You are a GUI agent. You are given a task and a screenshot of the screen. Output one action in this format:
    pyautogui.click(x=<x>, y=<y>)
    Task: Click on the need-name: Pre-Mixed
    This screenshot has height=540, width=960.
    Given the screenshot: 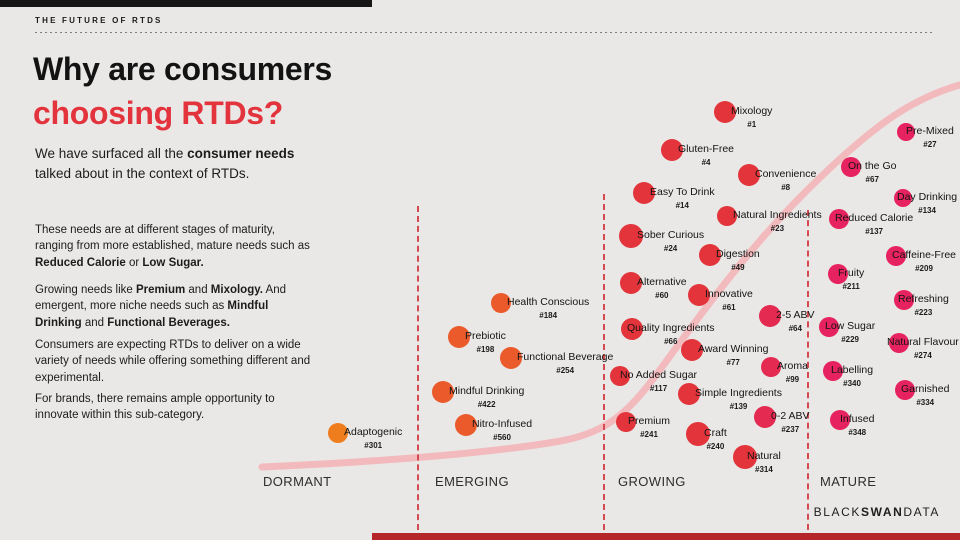 What is the action you would take?
    pyautogui.click(x=930, y=131)
    